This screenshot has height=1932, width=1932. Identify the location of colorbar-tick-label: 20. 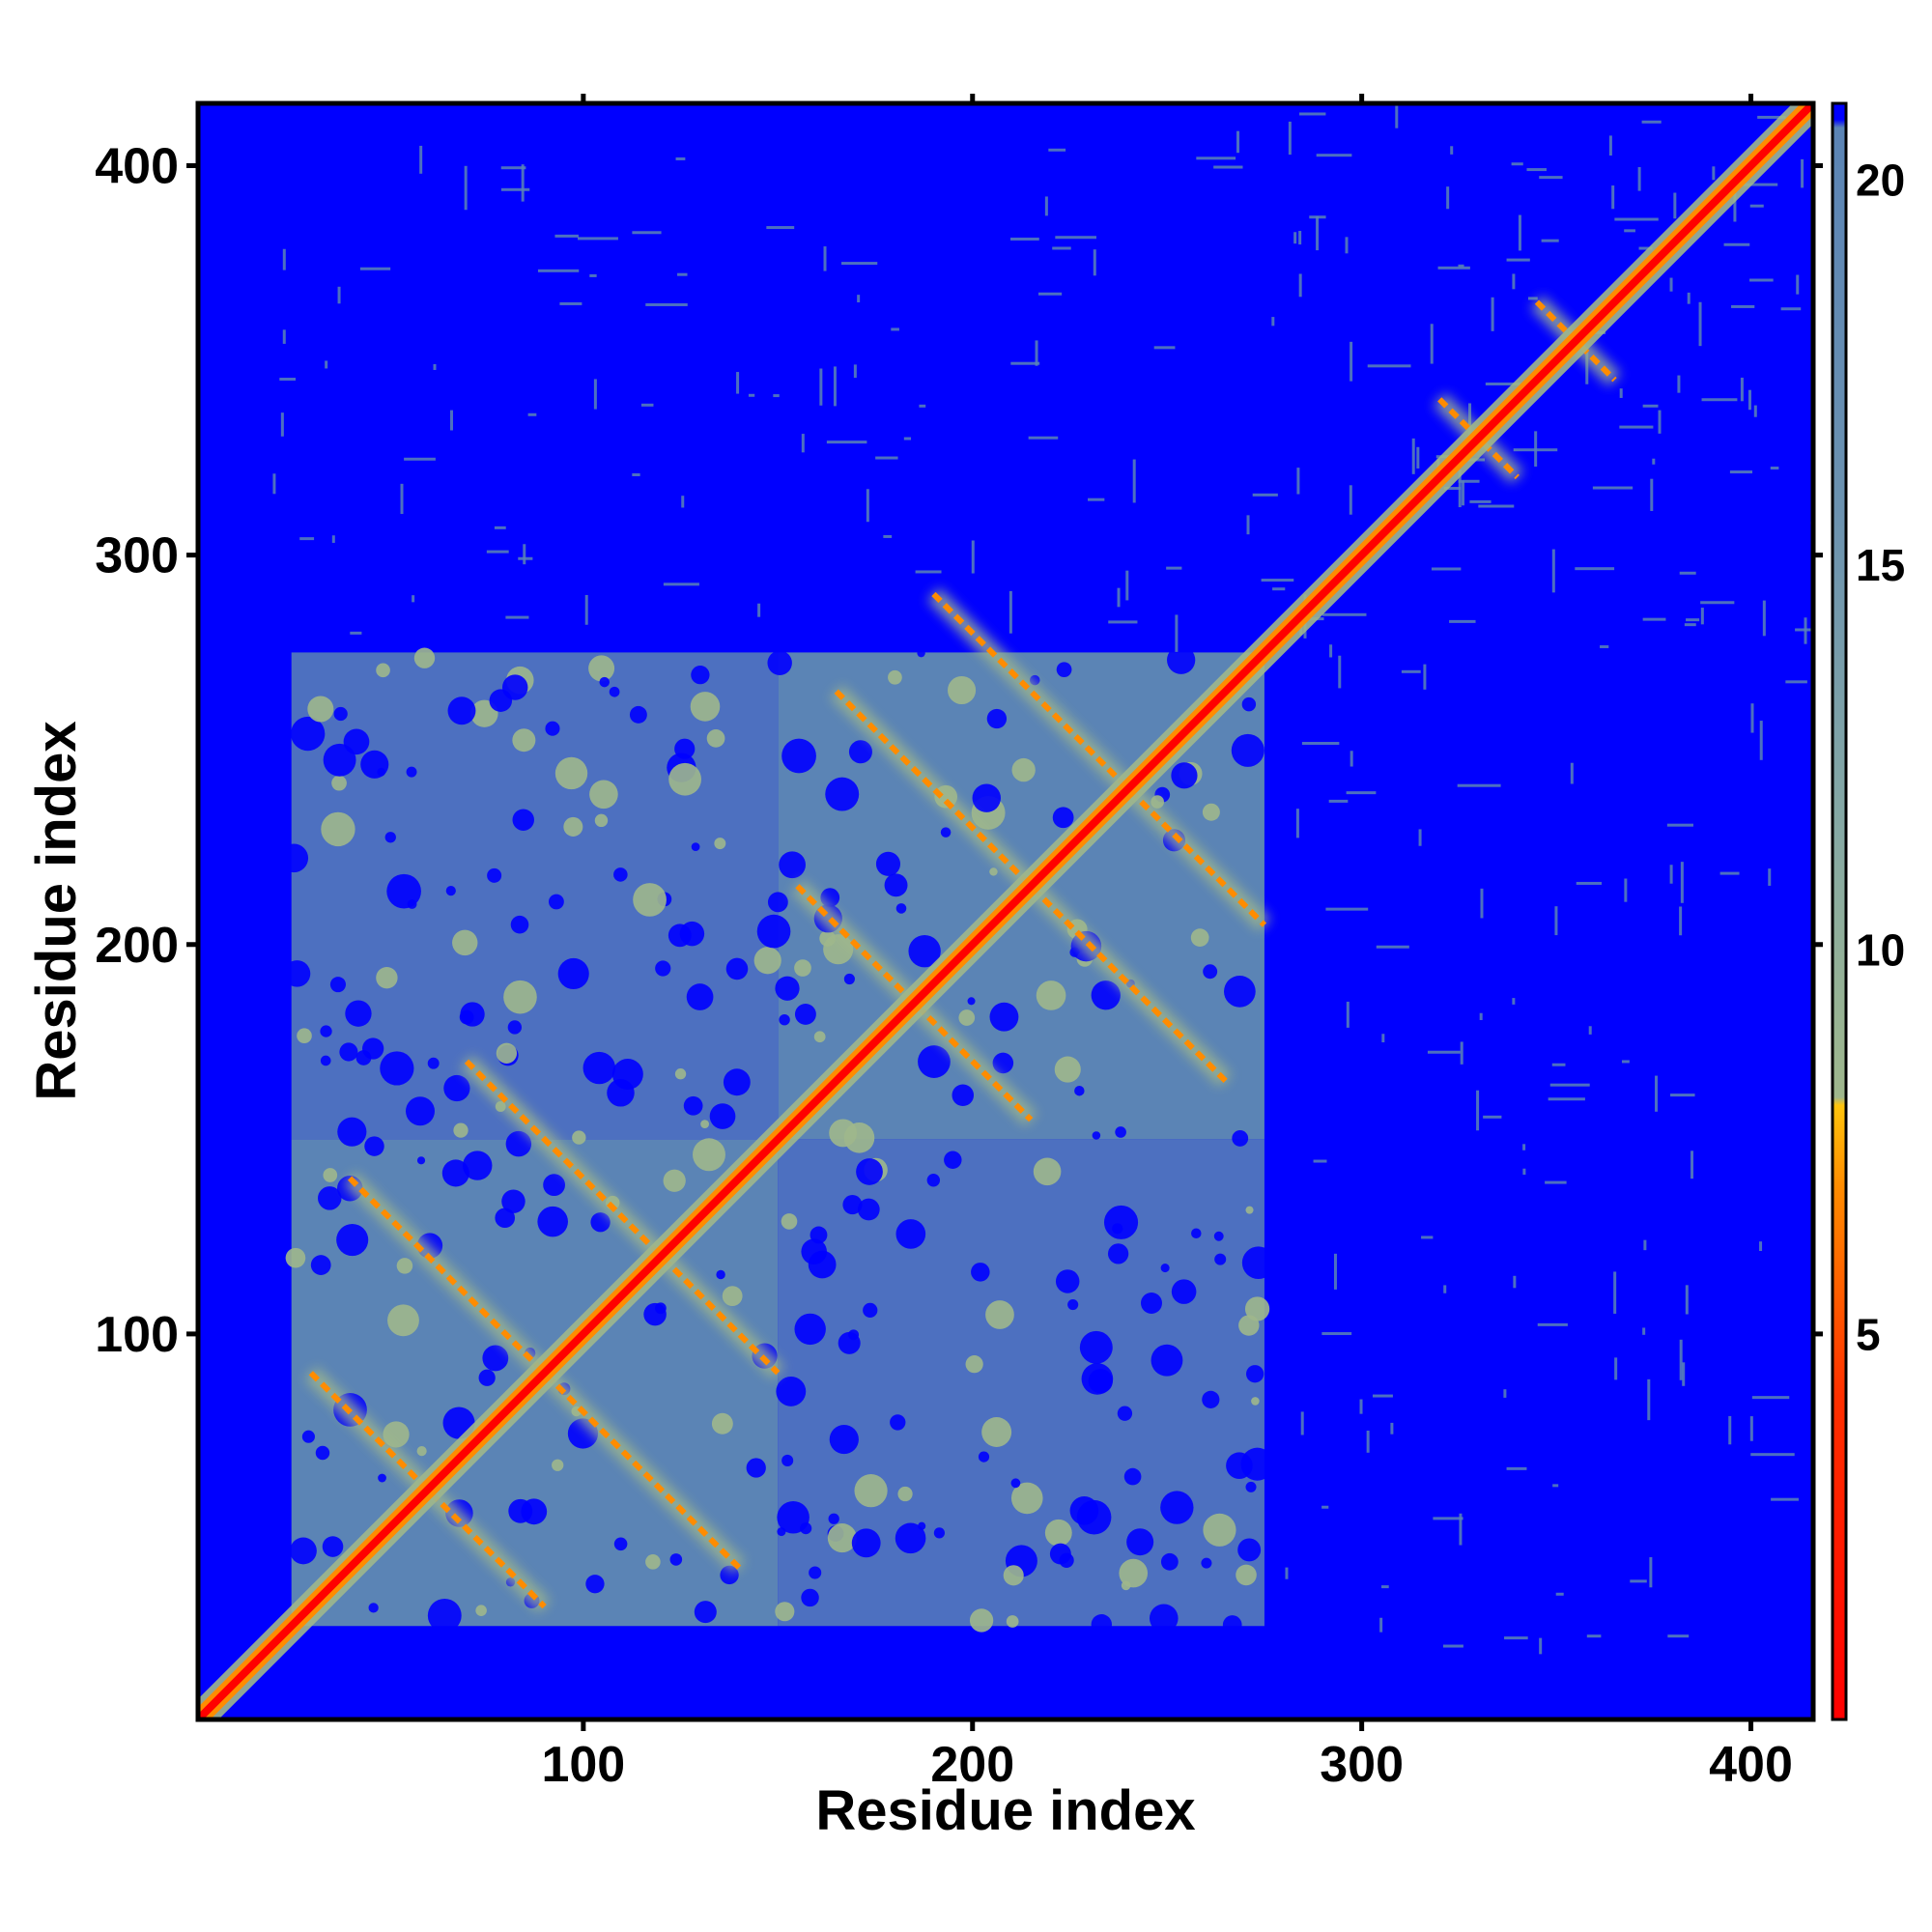
(1880, 181).